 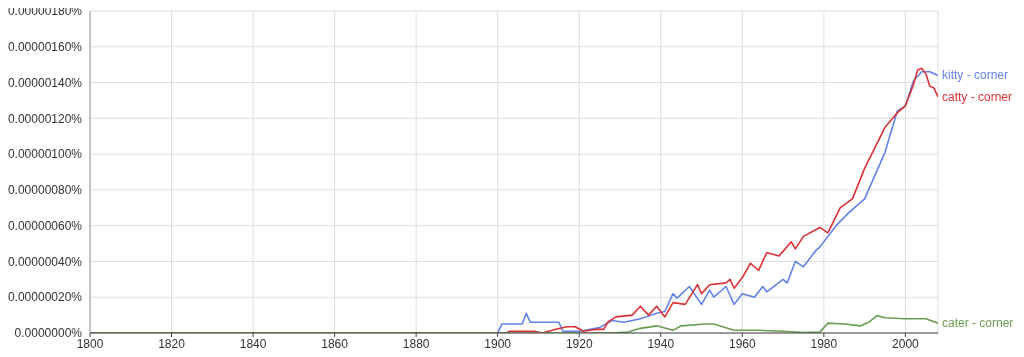 I want to click on y-tick-label: 0.00000020%, so click(x=45, y=297).